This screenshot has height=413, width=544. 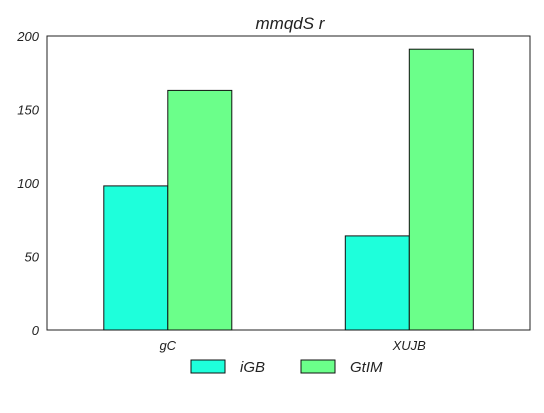 I want to click on legend: iGB GtIM, so click(x=286, y=367).